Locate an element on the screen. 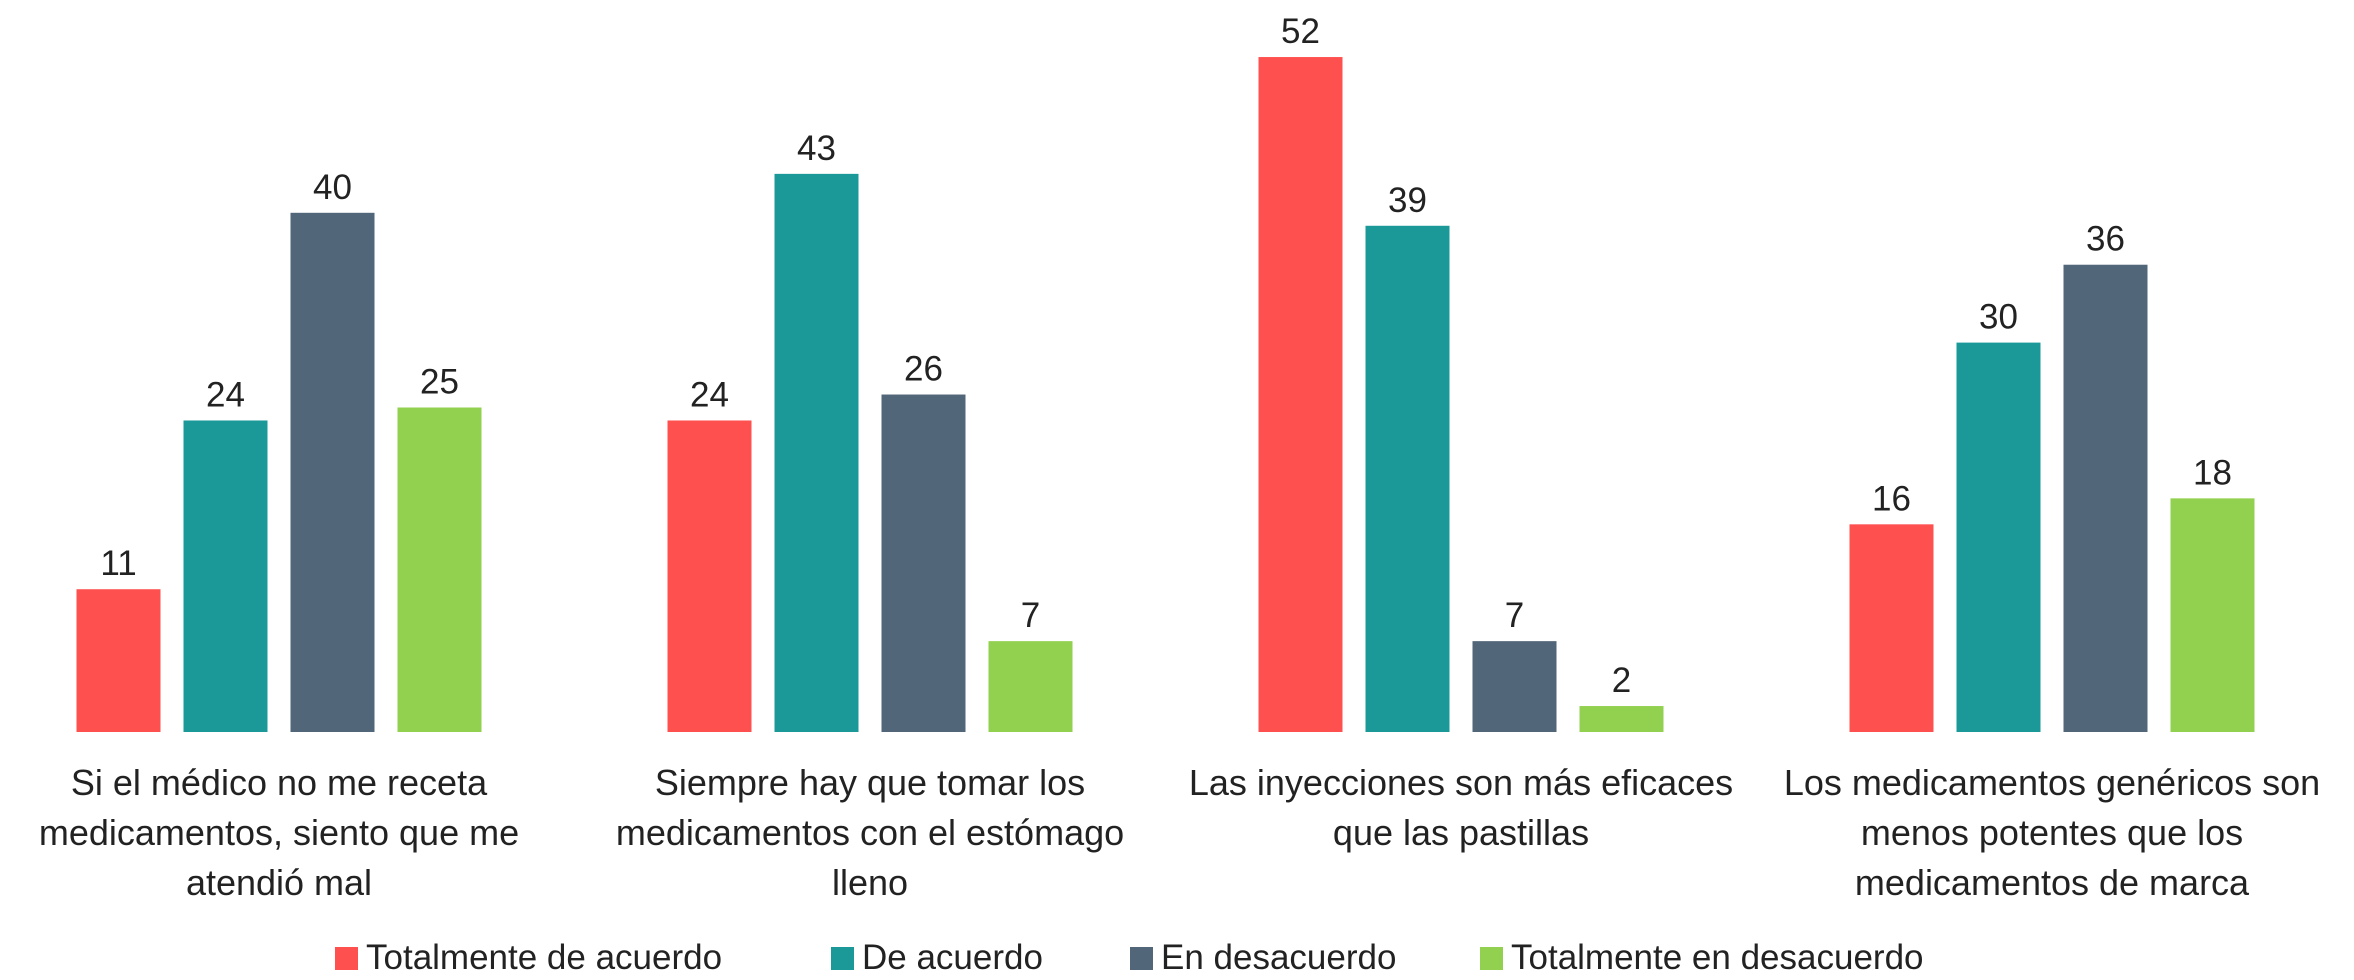 Image resolution: width=2354 pixels, height=980 pixels. legend-label: Totalmente en desacuerdo is located at coordinates (1717, 957).